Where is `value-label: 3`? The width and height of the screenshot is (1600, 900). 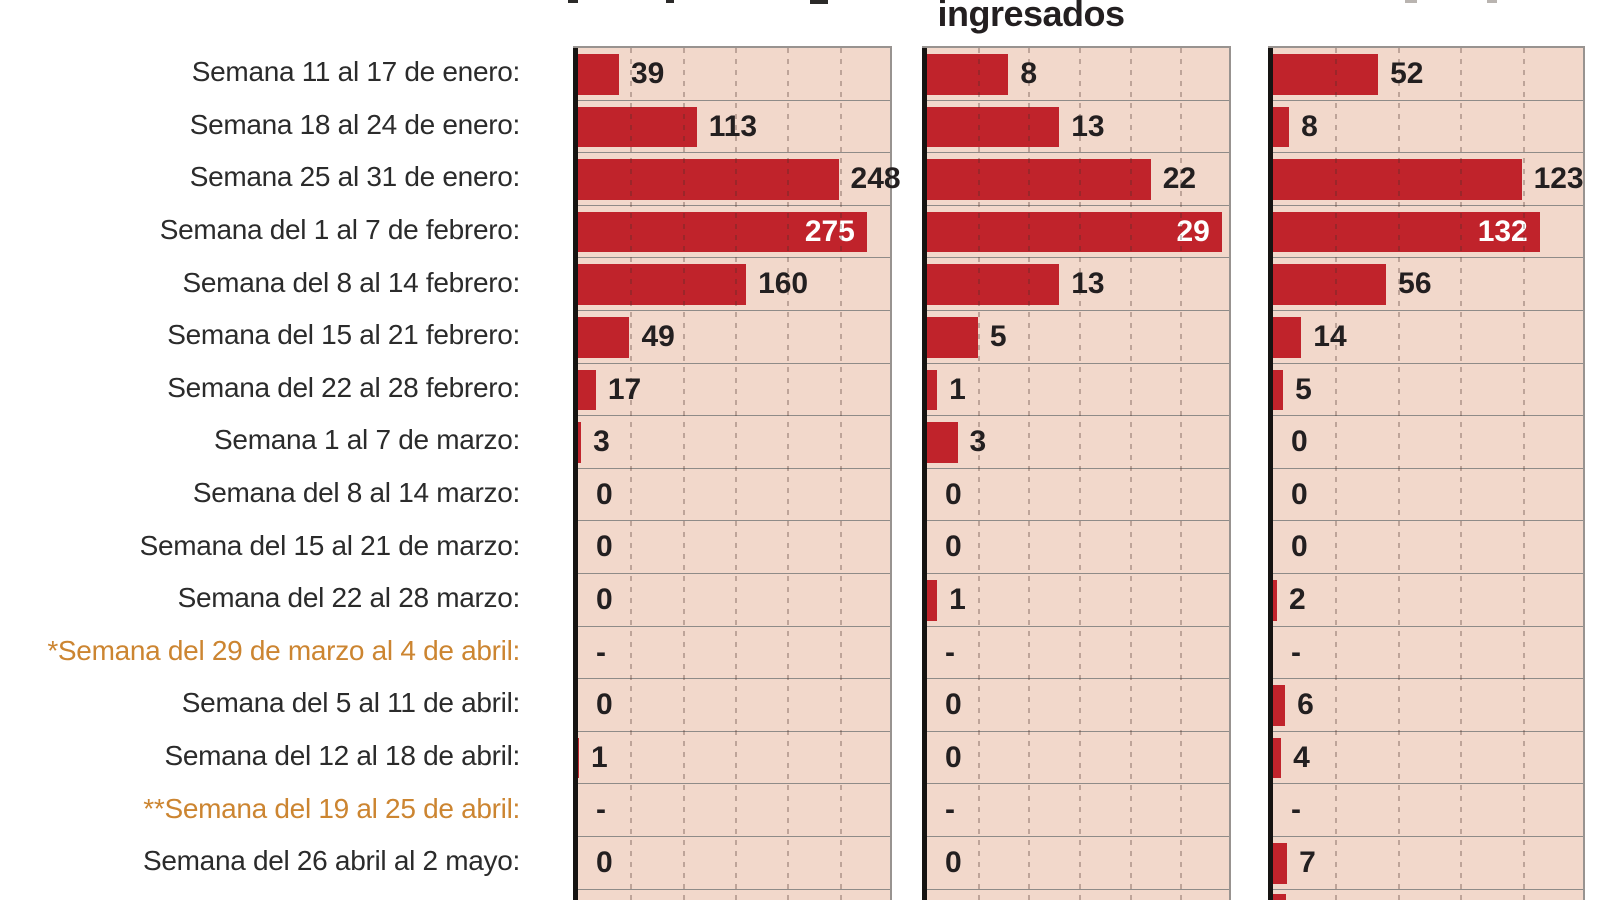
value-label: 3 is located at coordinates (601, 442).